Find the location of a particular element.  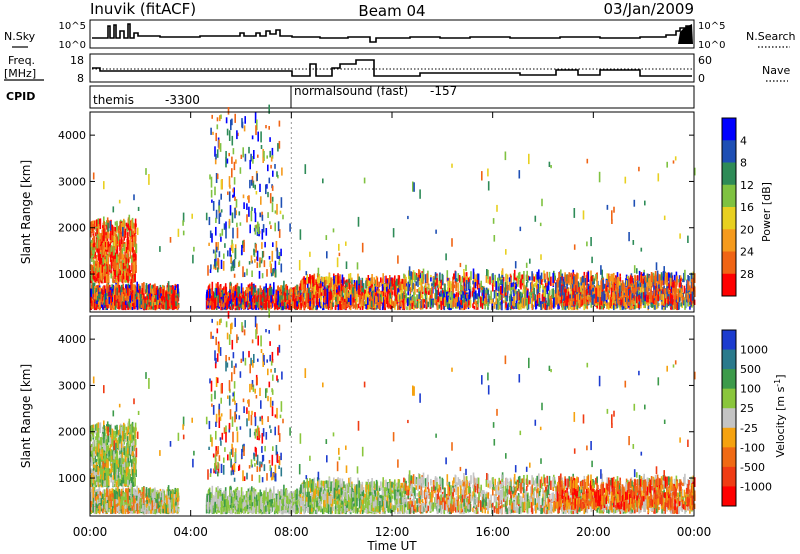

nsearch-tick-top: 10^5 is located at coordinates (711, 26).